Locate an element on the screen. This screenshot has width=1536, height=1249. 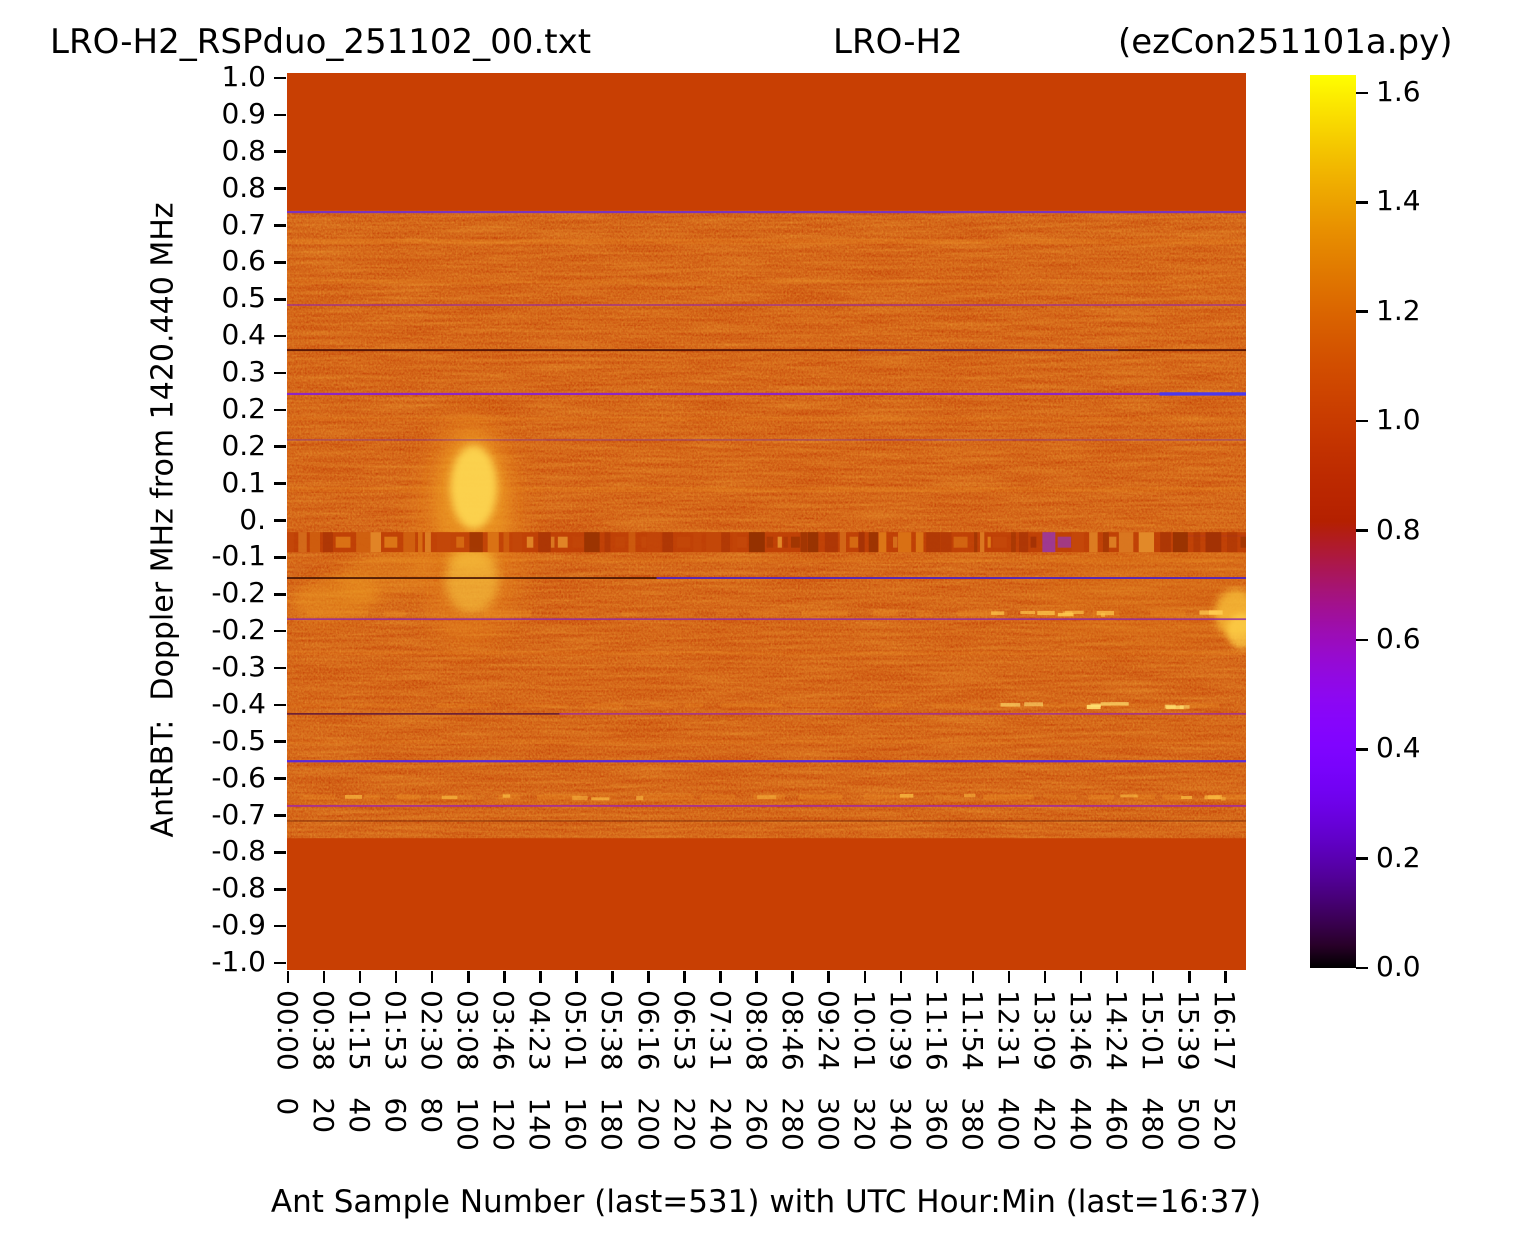
y-tick-label: -0.5 is located at coordinates (238, 740).